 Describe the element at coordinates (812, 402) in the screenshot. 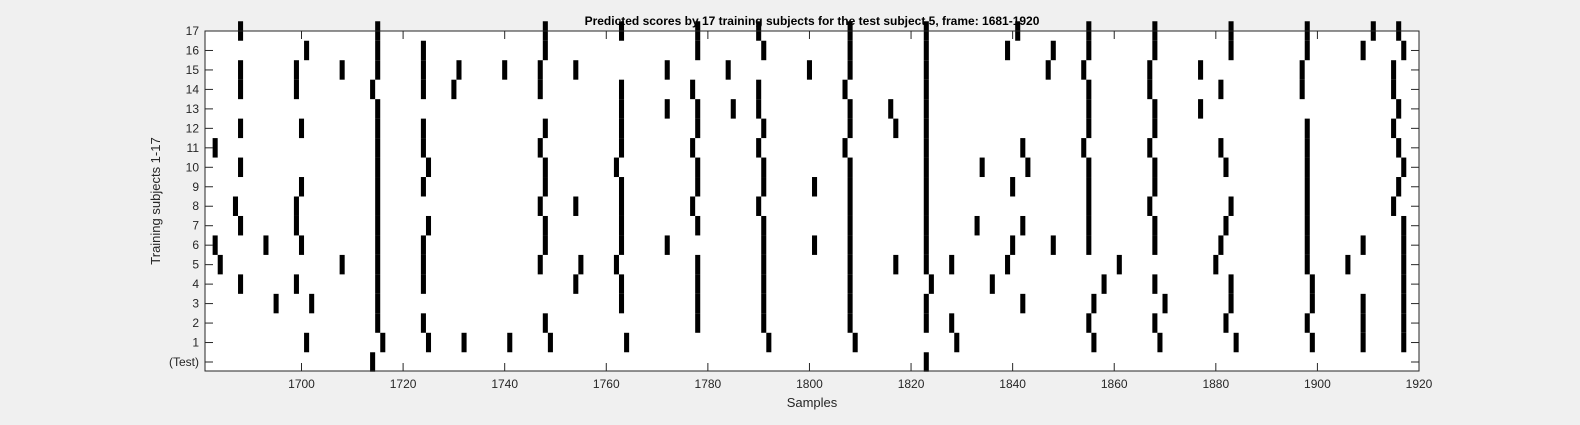

I see `x-axis-label: Samples` at that location.